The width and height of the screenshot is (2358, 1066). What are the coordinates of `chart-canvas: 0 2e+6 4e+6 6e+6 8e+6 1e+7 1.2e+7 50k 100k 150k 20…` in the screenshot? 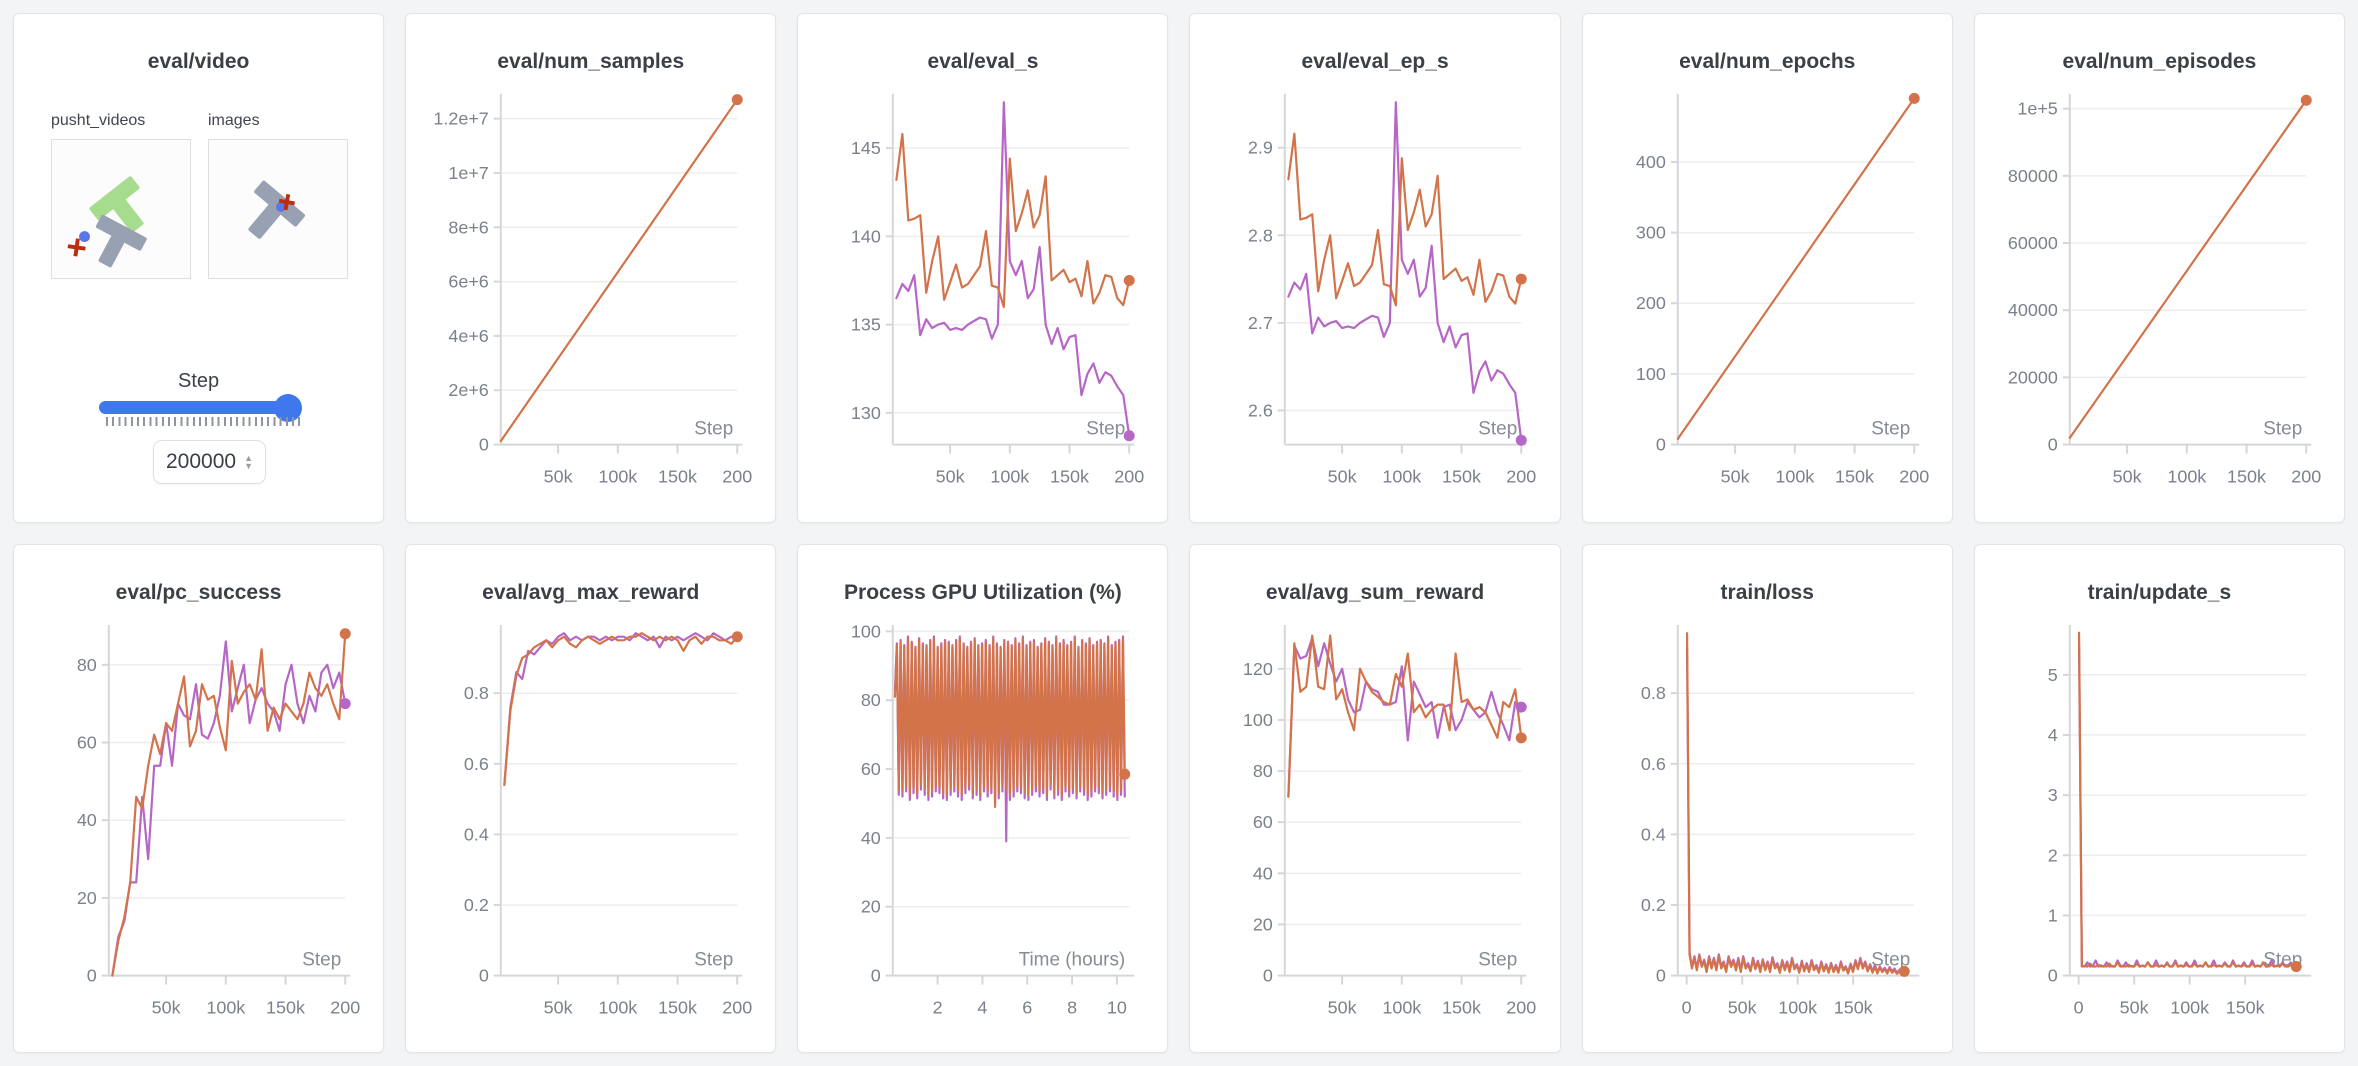 It's located at (593, 290).